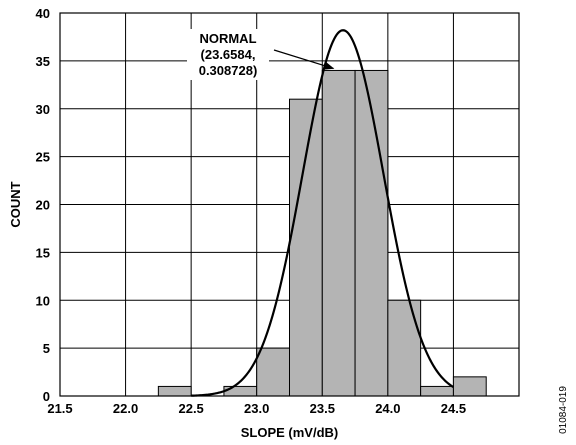  What do you see at coordinates (59, 408) in the screenshot?
I see `x-tick-label-0: 21.5` at bounding box center [59, 408].